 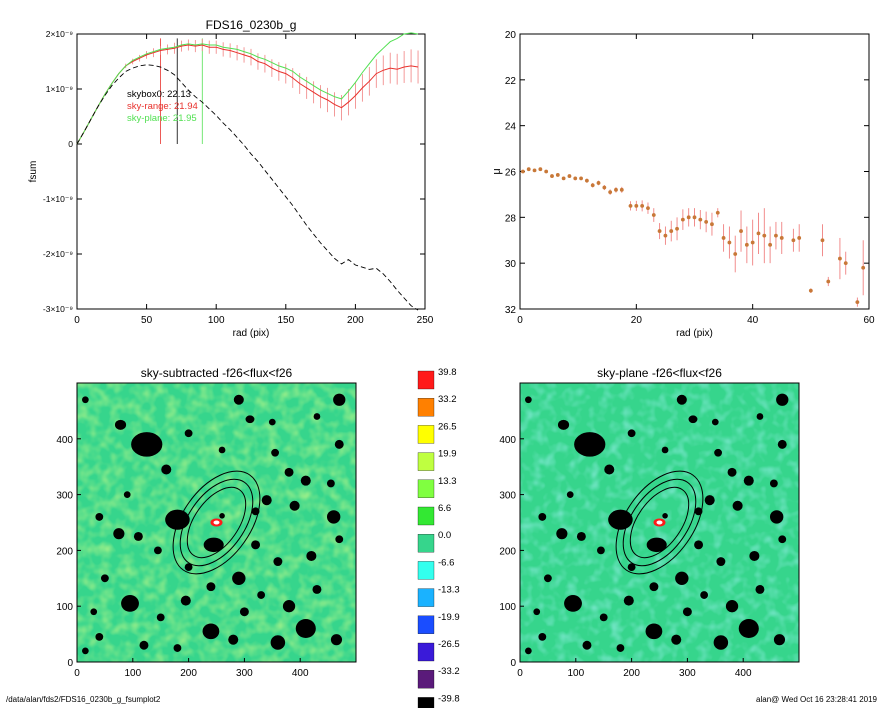 I want to click on y-tick-label: 28, so click(x=511, y=218).